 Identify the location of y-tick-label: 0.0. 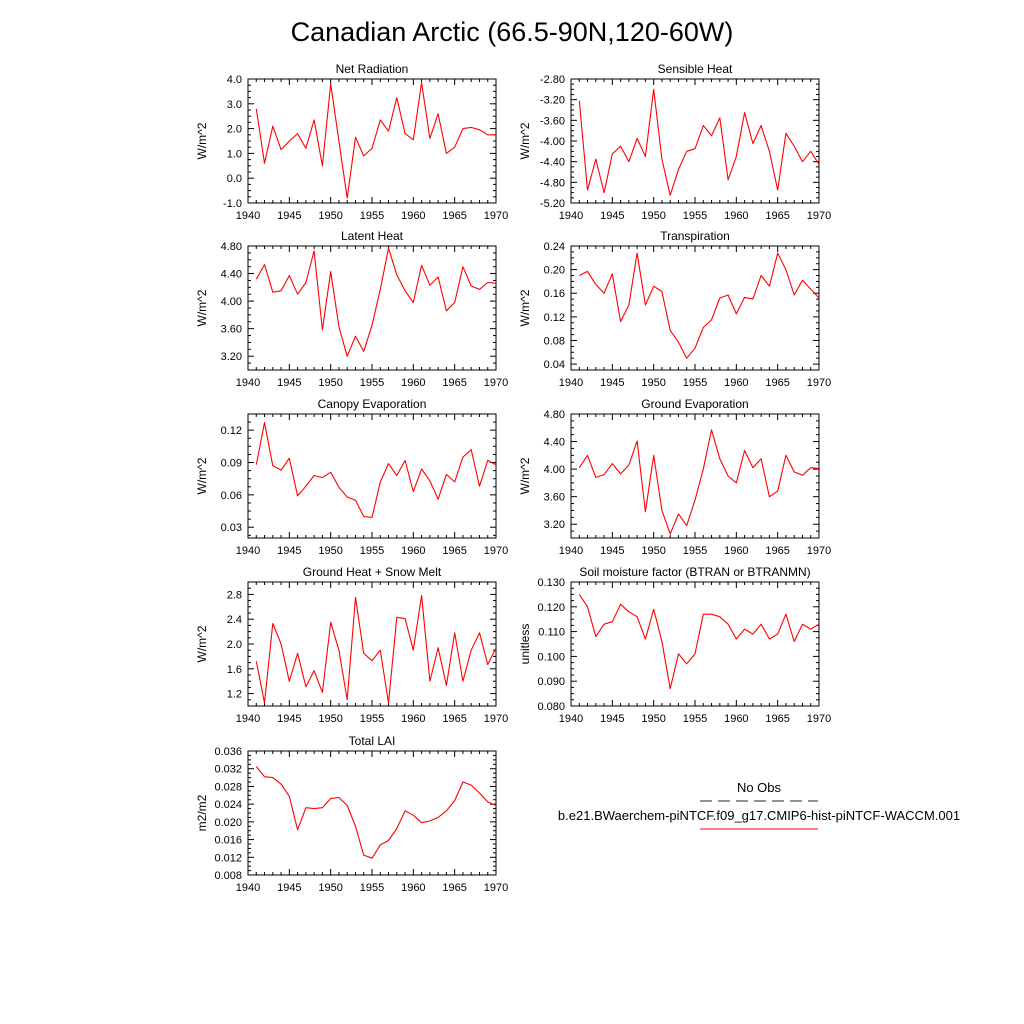
(234, 179).